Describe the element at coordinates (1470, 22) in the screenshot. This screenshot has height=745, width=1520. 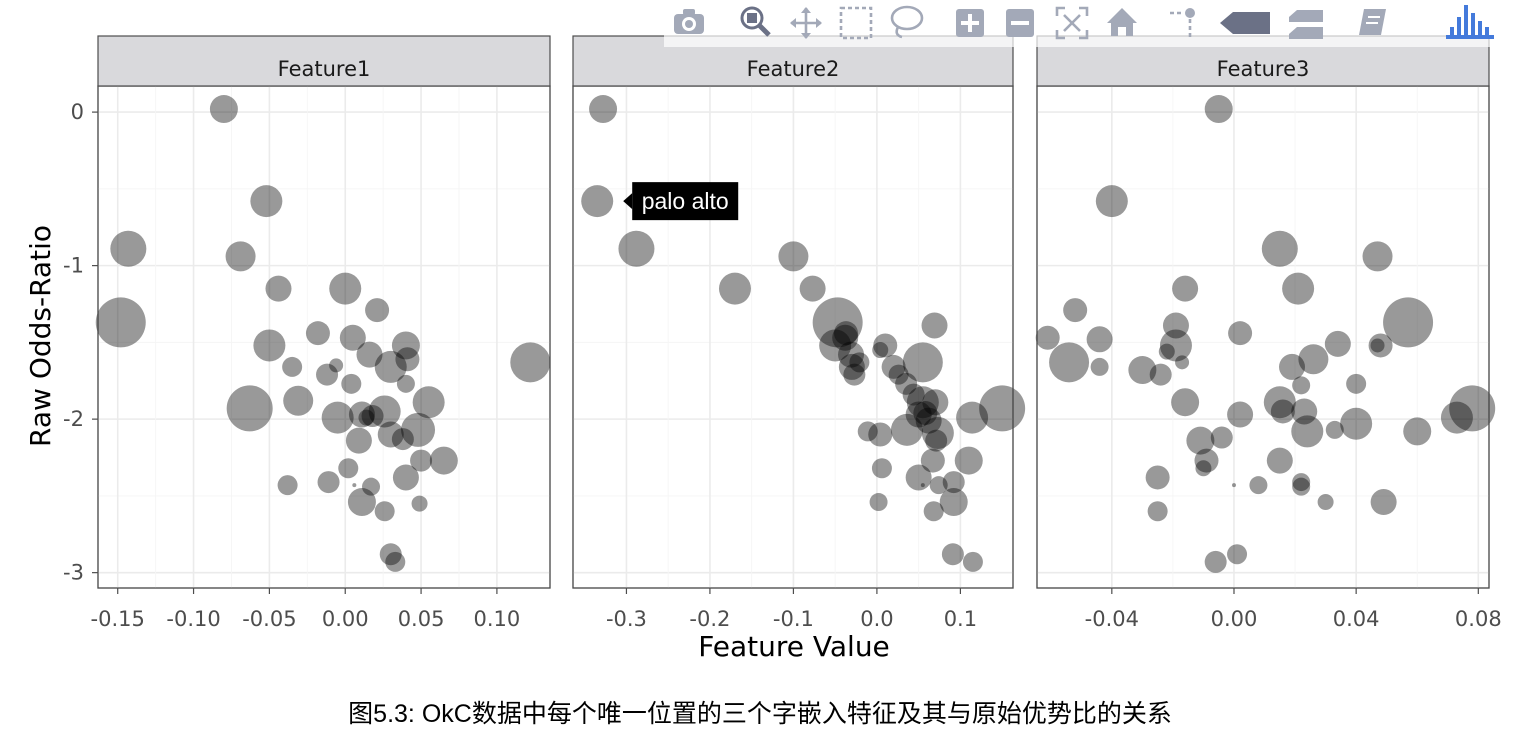
I see `plotly-logo-icon` at that location.